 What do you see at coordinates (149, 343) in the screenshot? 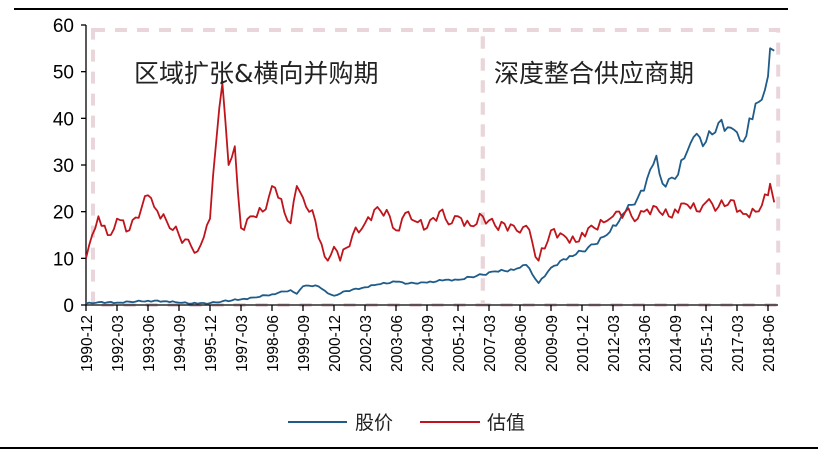
I see `x-tick-label: 1993-06` at bounding box center [149, 343].